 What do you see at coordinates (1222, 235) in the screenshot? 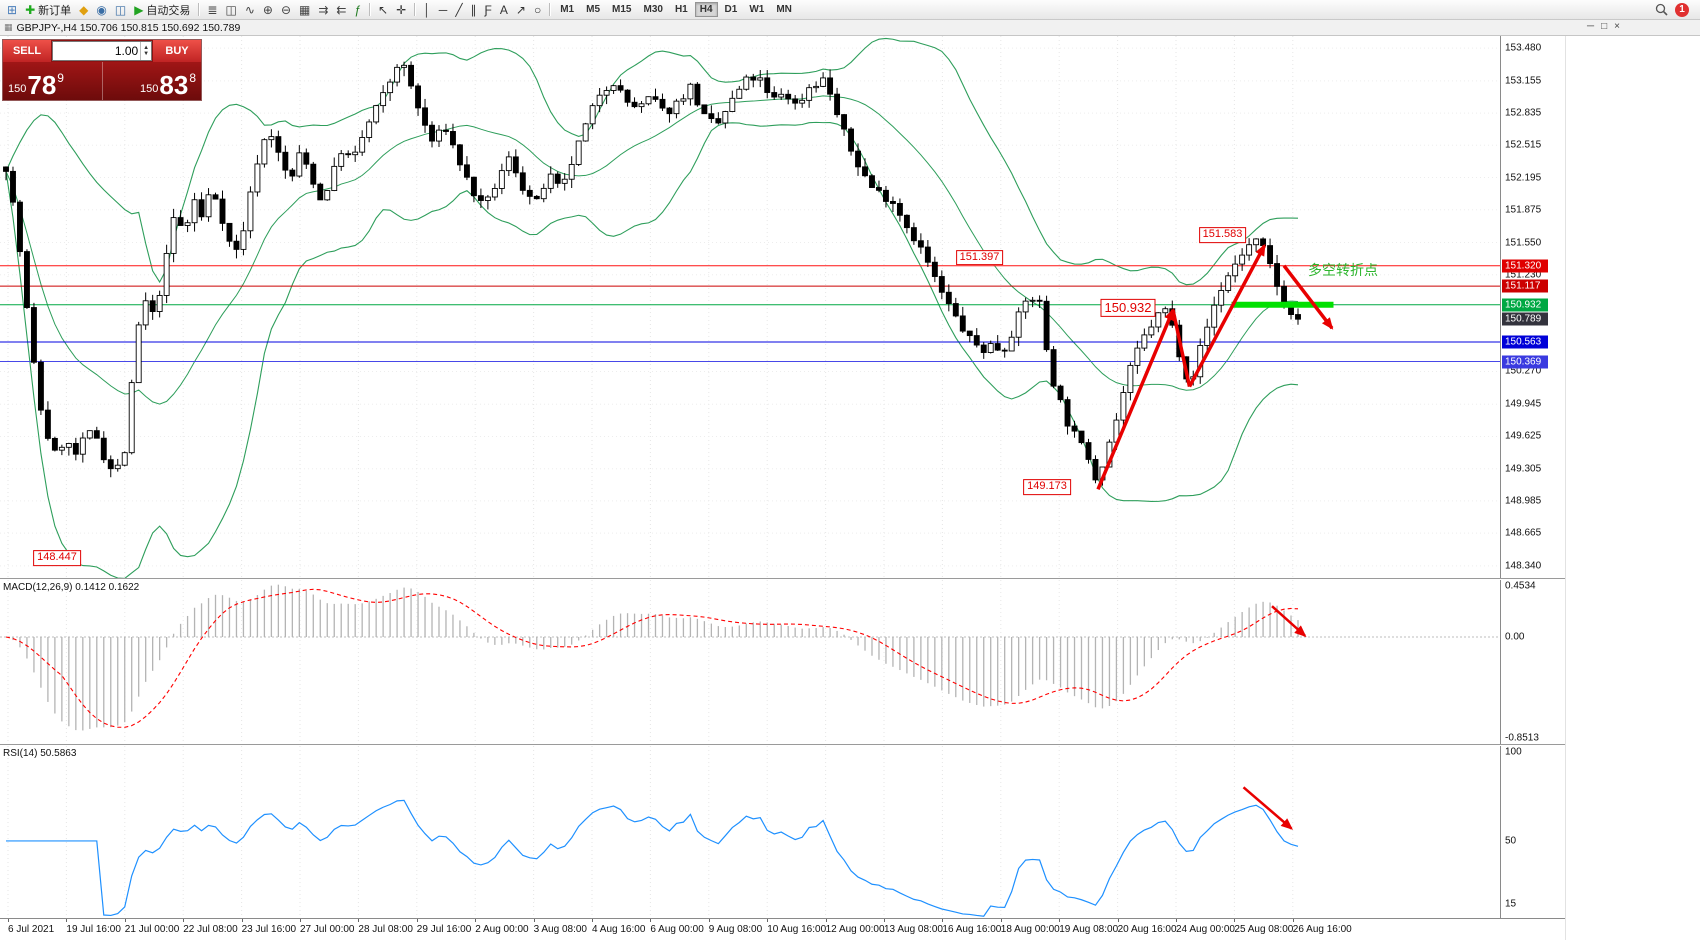
I see `chart-price-annotation: 151.583` at bounding box center [1222, 235].